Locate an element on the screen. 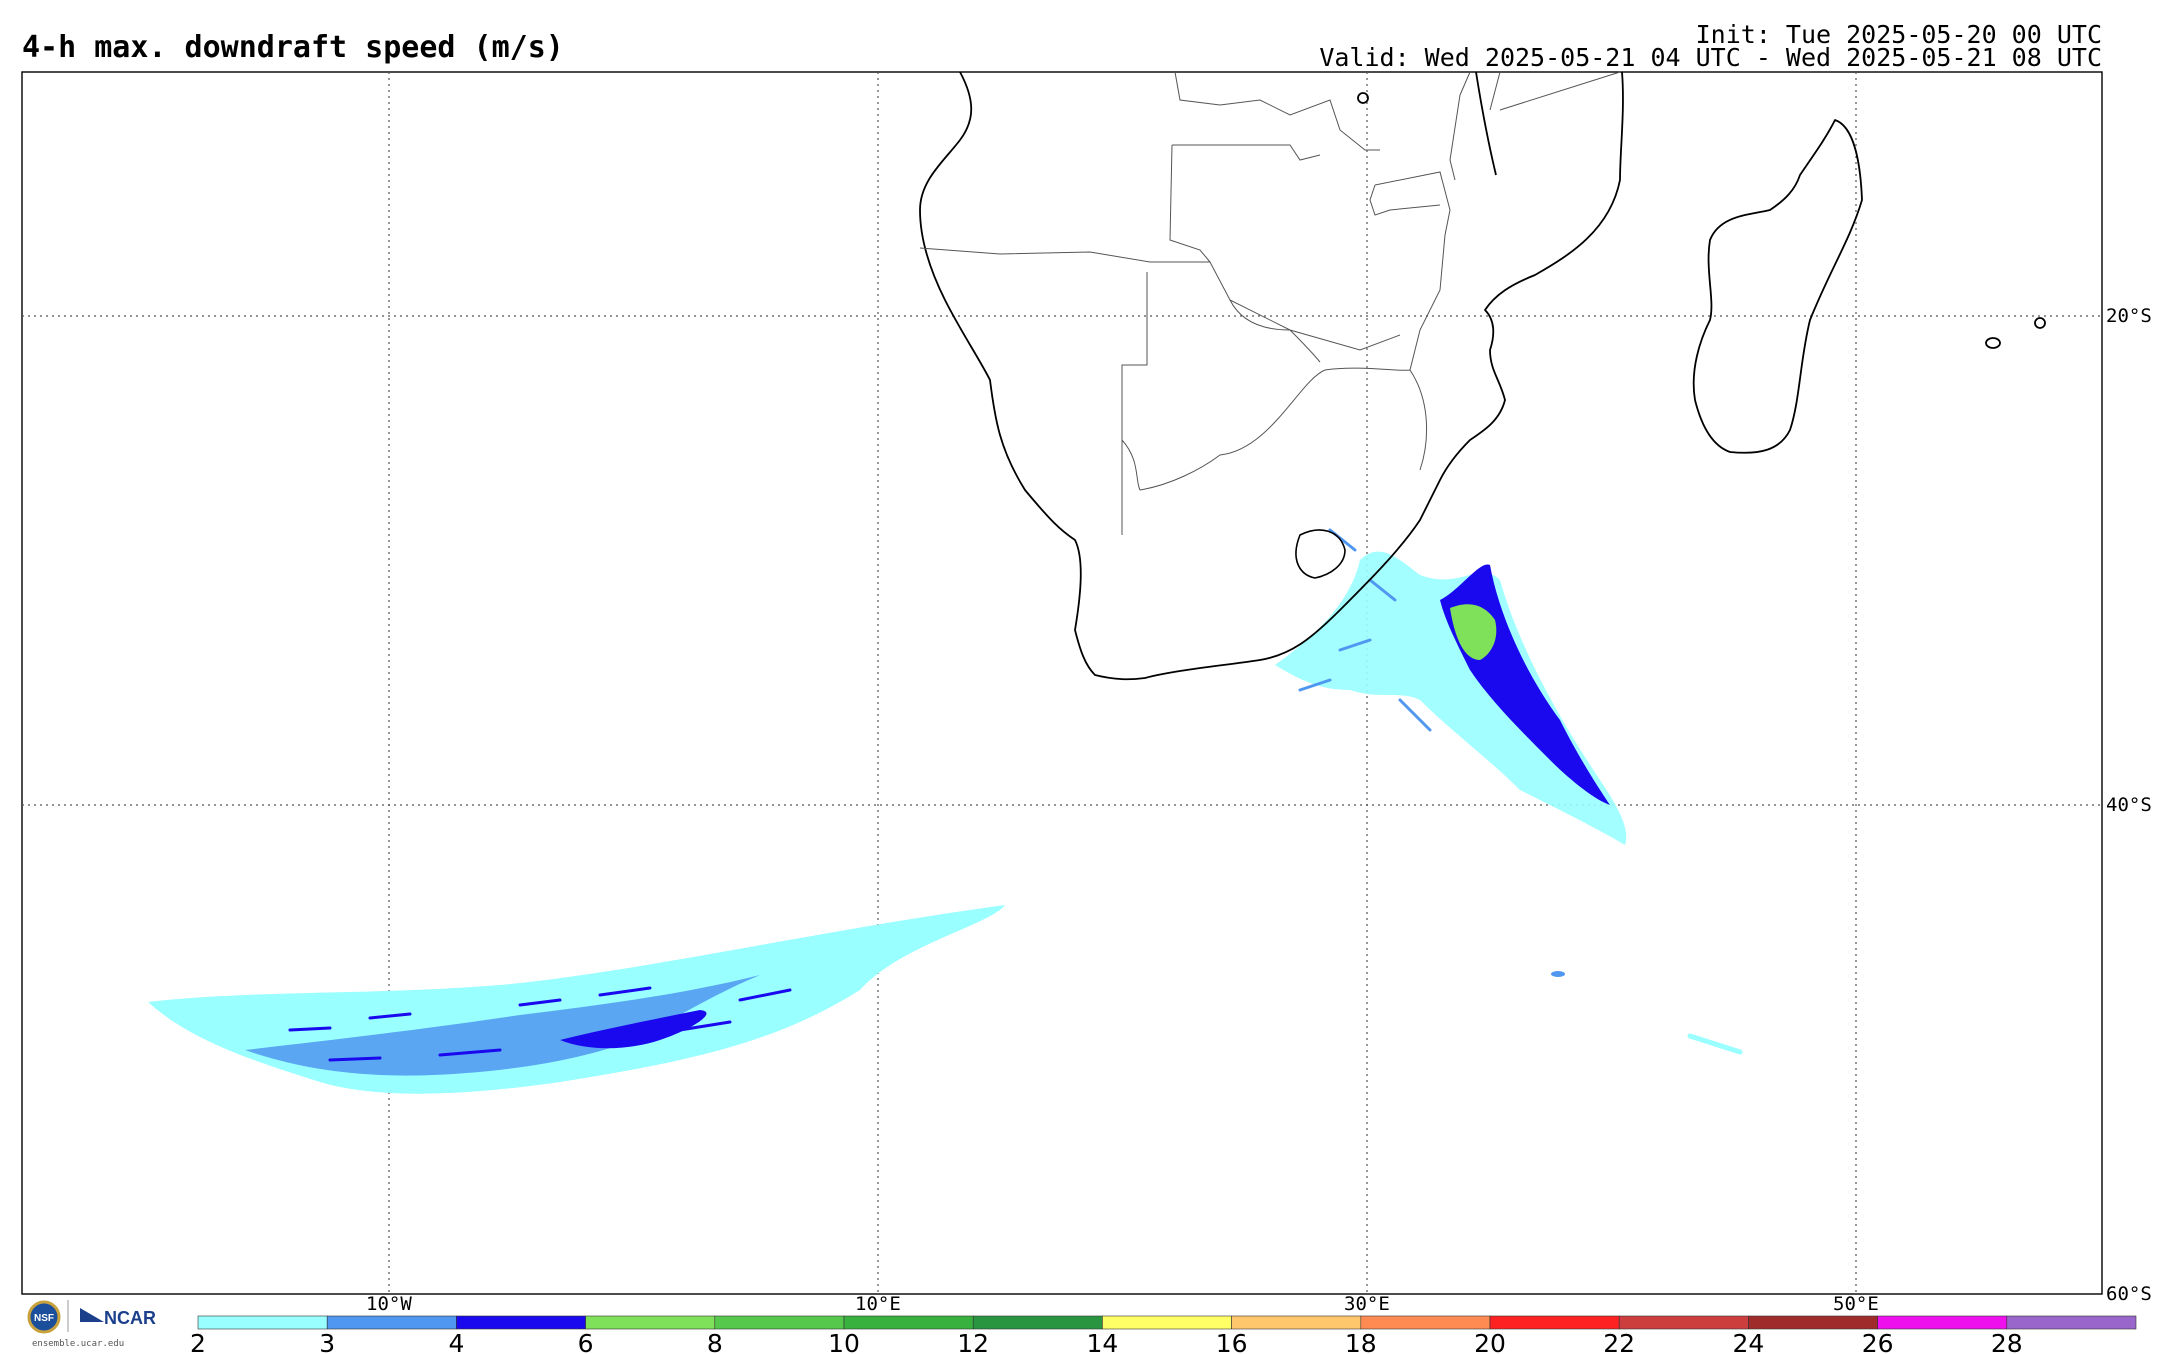  nsf-logo-label: NSF is located at coordinates (44, 1318).